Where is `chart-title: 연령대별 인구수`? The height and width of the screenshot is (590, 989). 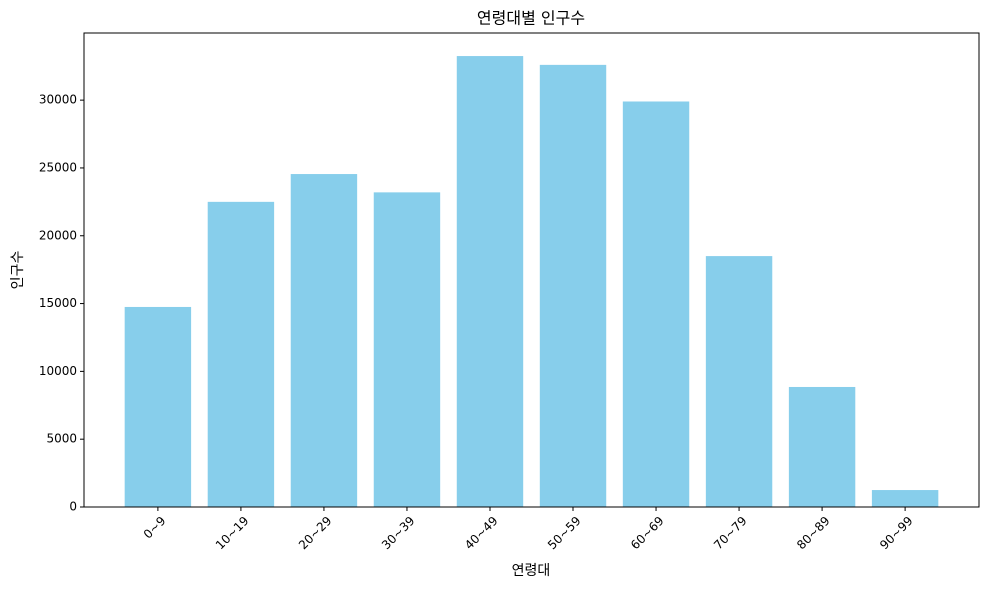
chart-title: 연령대별 인구수 is located at coordinates (531, 18).